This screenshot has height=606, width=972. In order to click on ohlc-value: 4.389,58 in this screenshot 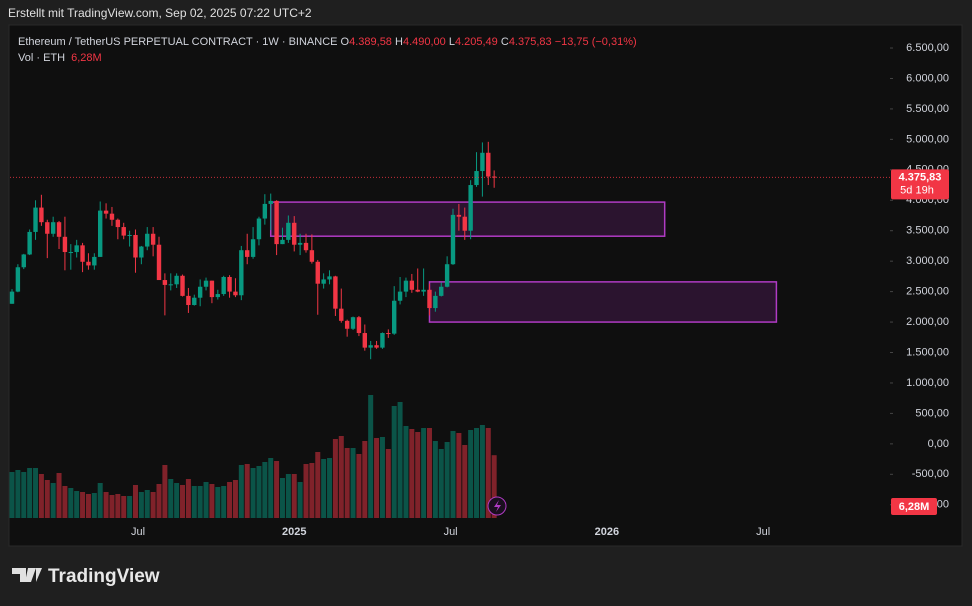, I will do `click(370, 42)`.